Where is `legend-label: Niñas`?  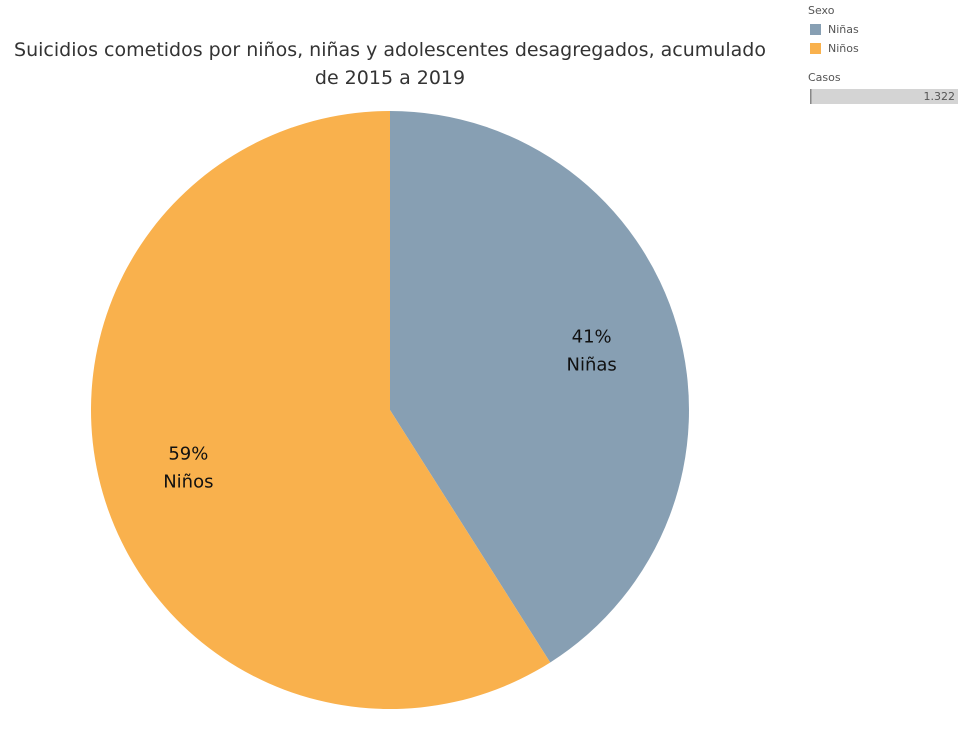
legend-label: Niñas is located at coordinates (843, 29).